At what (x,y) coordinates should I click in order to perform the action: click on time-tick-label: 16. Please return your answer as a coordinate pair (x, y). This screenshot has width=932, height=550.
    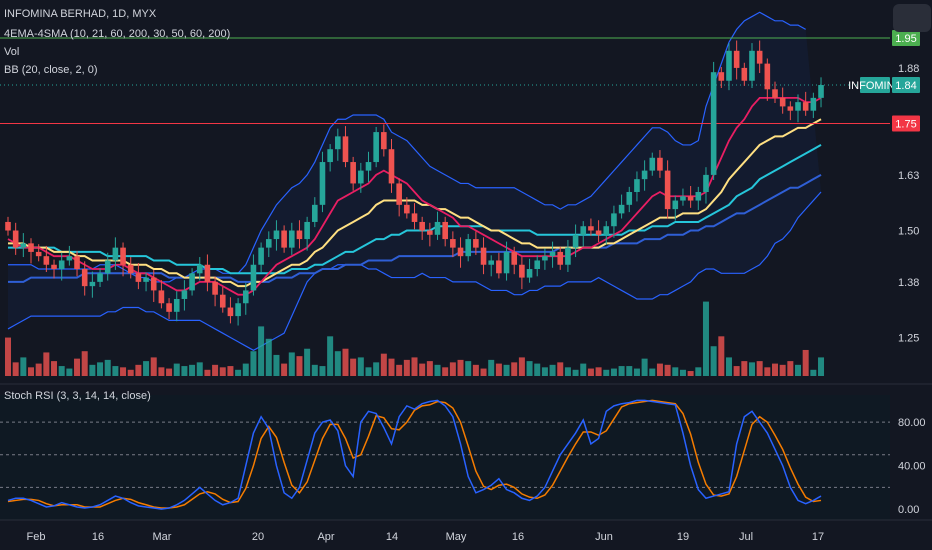
    Looking at the image, I should click on (518, 537).